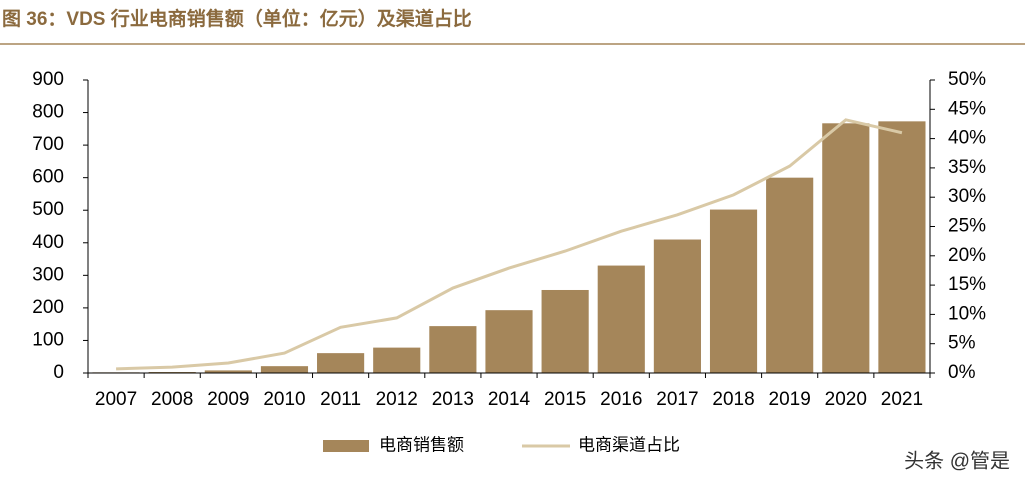  Describe the element at coordinates (967, 196) in the screenshot. I see `y2-tick-label: 30%` at that location.